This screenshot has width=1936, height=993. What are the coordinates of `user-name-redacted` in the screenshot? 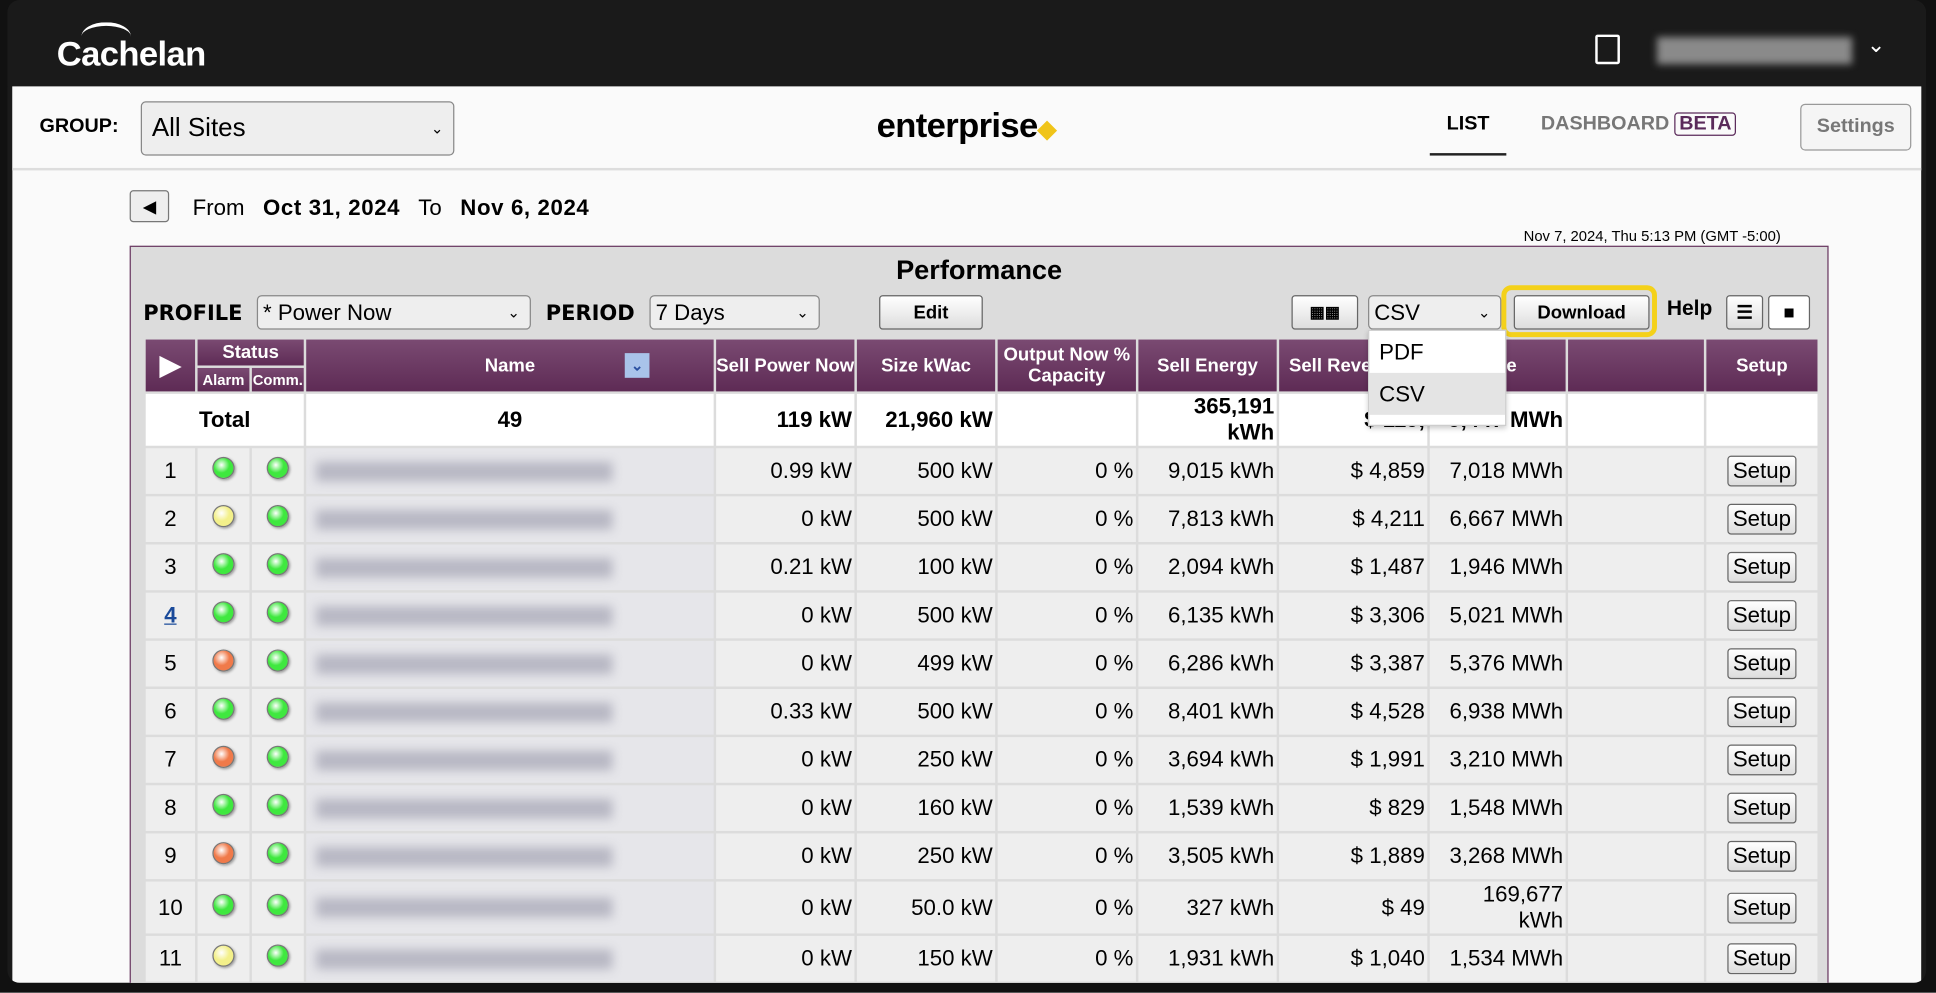 It's located at (1754, 51).